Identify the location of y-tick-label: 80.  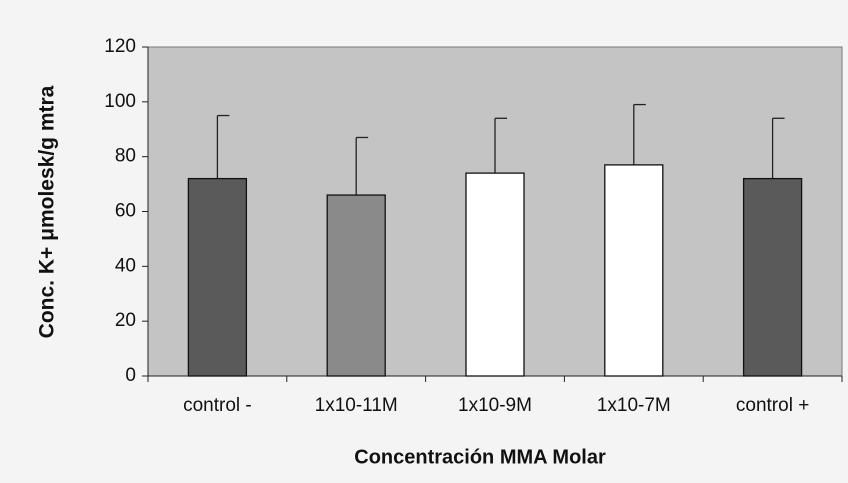
(125, 156).